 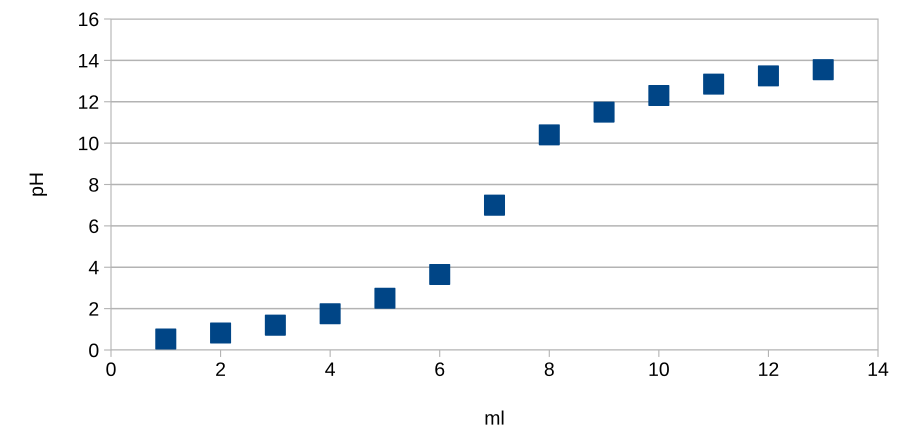 What do you see at coordinates (93, 267) in the screenshot?
I see `y-tick-label: 4` at bounding box center [93, 267].